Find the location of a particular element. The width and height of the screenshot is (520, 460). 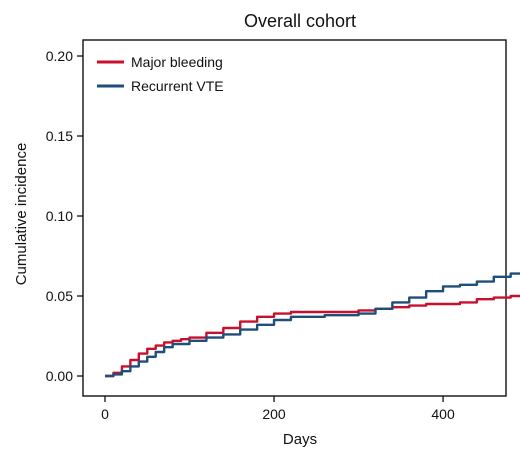

x-tick-label: 400 is located at coordinates (443, 414).